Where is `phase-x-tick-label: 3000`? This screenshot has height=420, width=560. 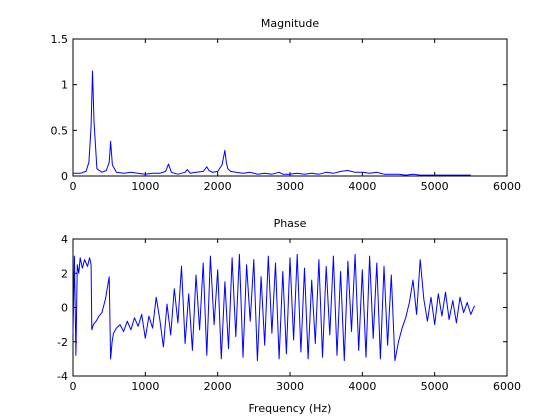
phase-x-tick-label: 3000 is located at coordinates (290, 386).